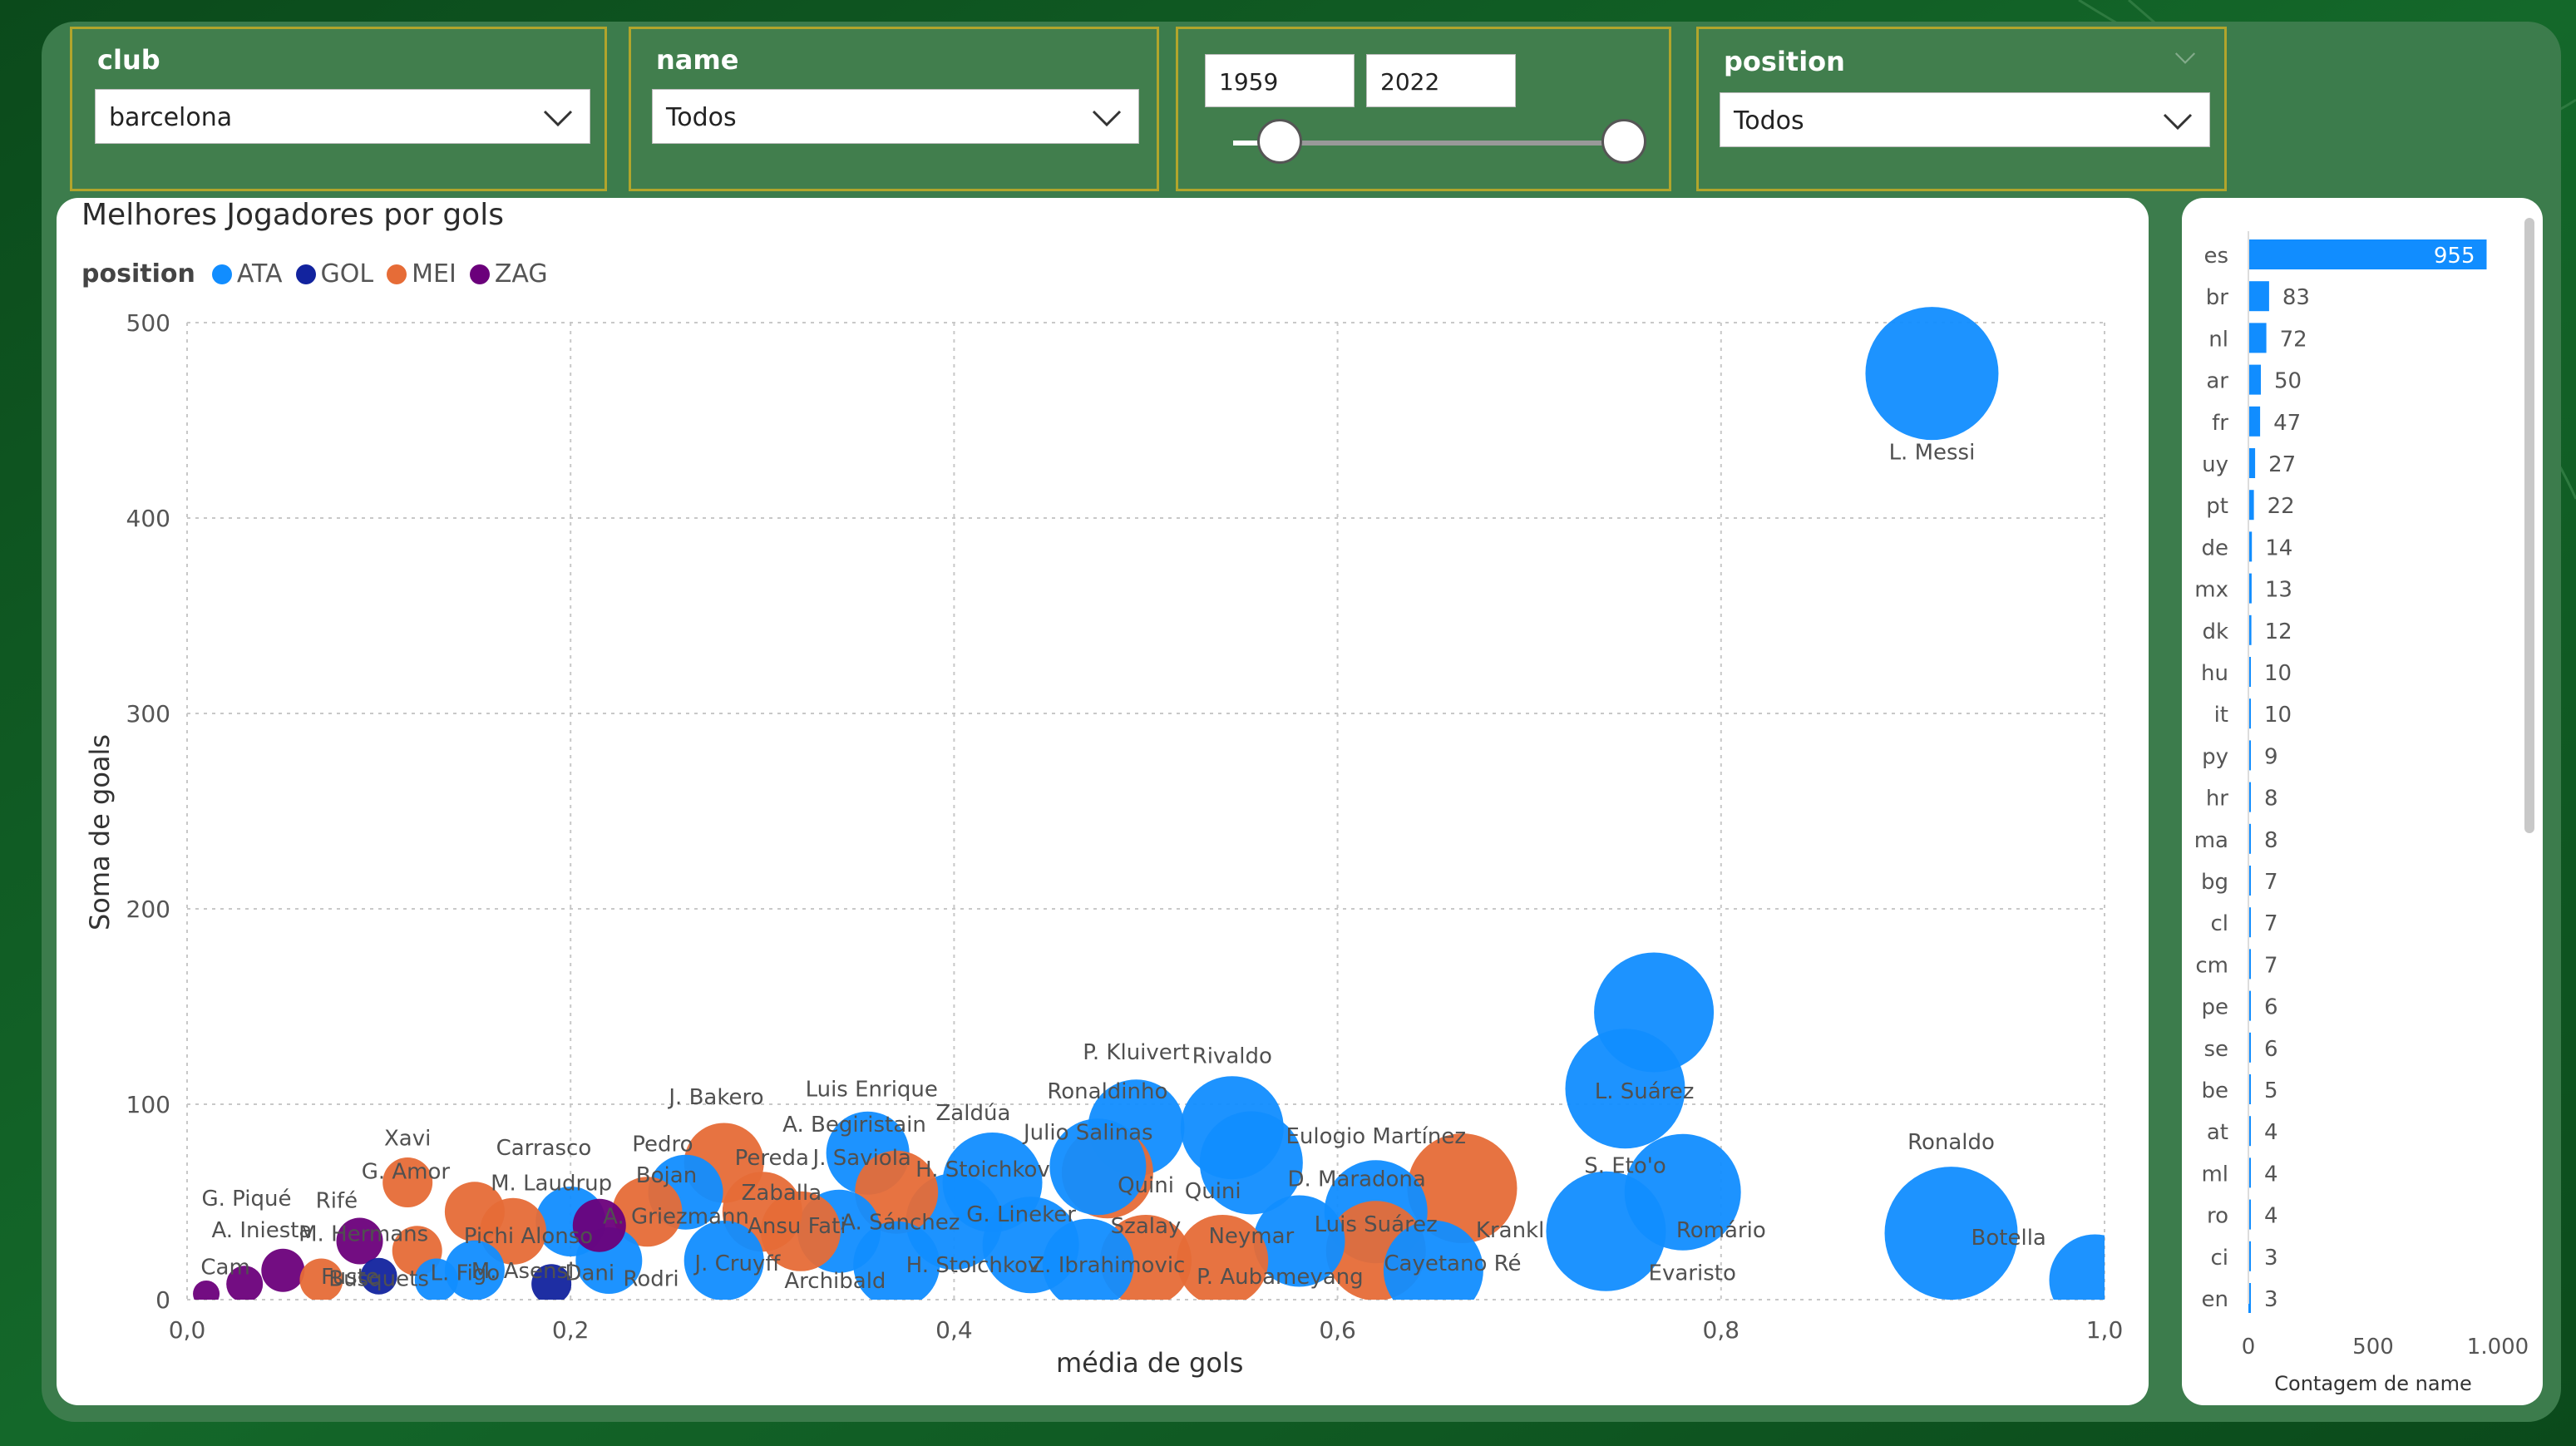 The image size is (2576, 1446). What do you see at coordinates (1692, 1273) in the screenshot?
I see `point-label: Evaristo` at bounding box center [1692, 1273].